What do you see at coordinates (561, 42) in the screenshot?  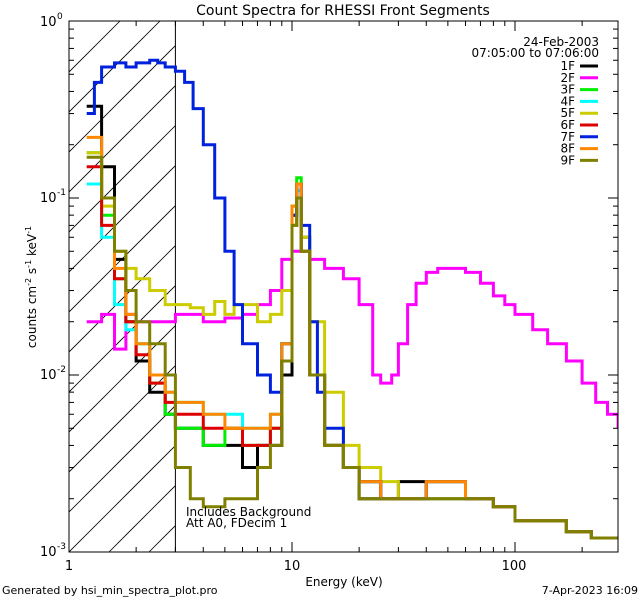 I see `date-label: 24-Feb-2003` at bounding box center [561, 42].